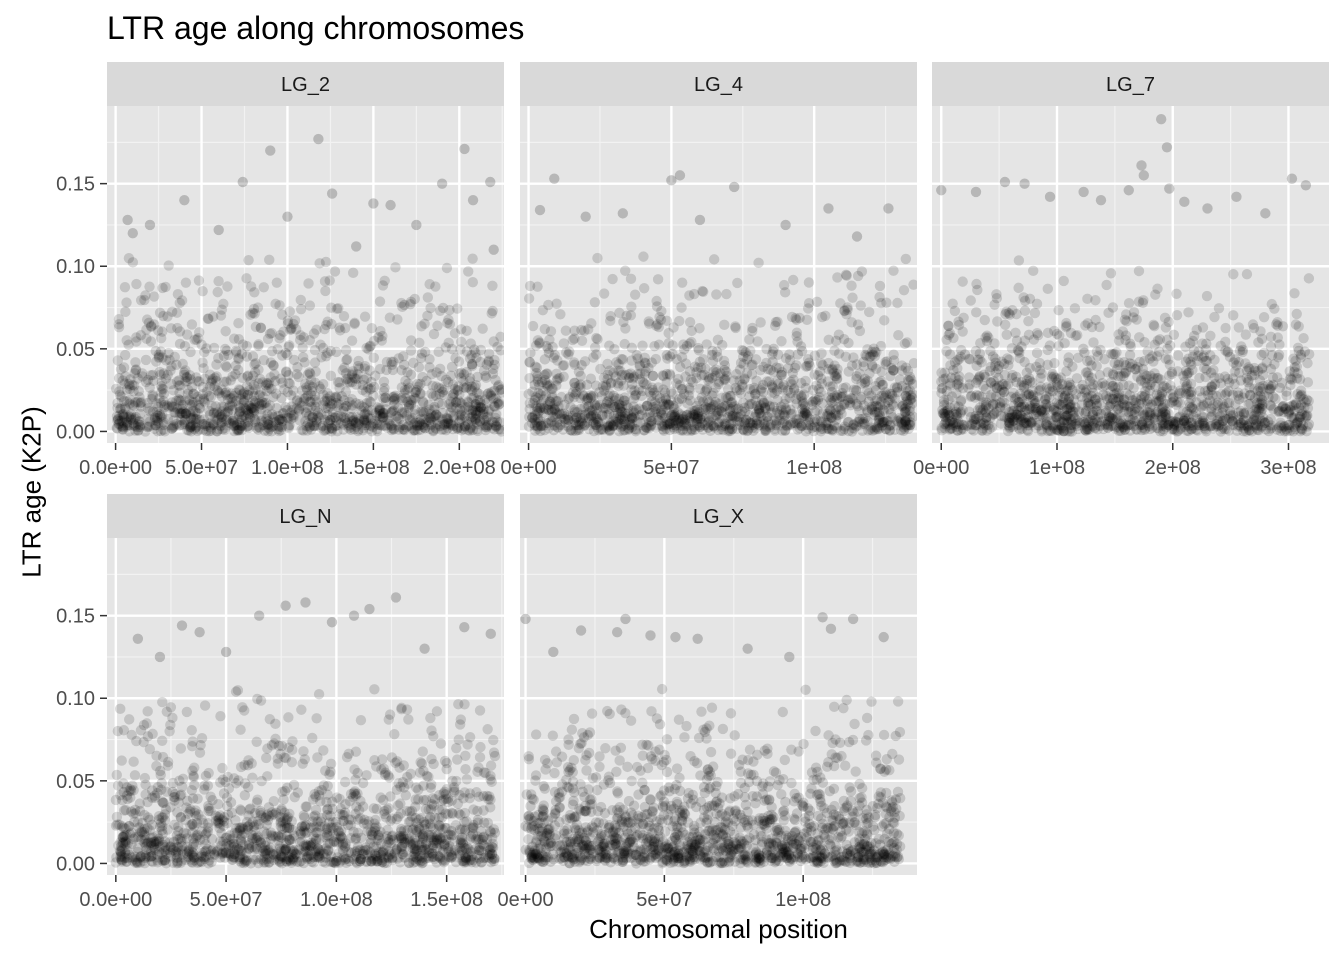 The image size is (1344, 960). Describe the element at coordinates (1130, 85) in the screenshot. I see `facet-strip-label: LG_7` at that location.